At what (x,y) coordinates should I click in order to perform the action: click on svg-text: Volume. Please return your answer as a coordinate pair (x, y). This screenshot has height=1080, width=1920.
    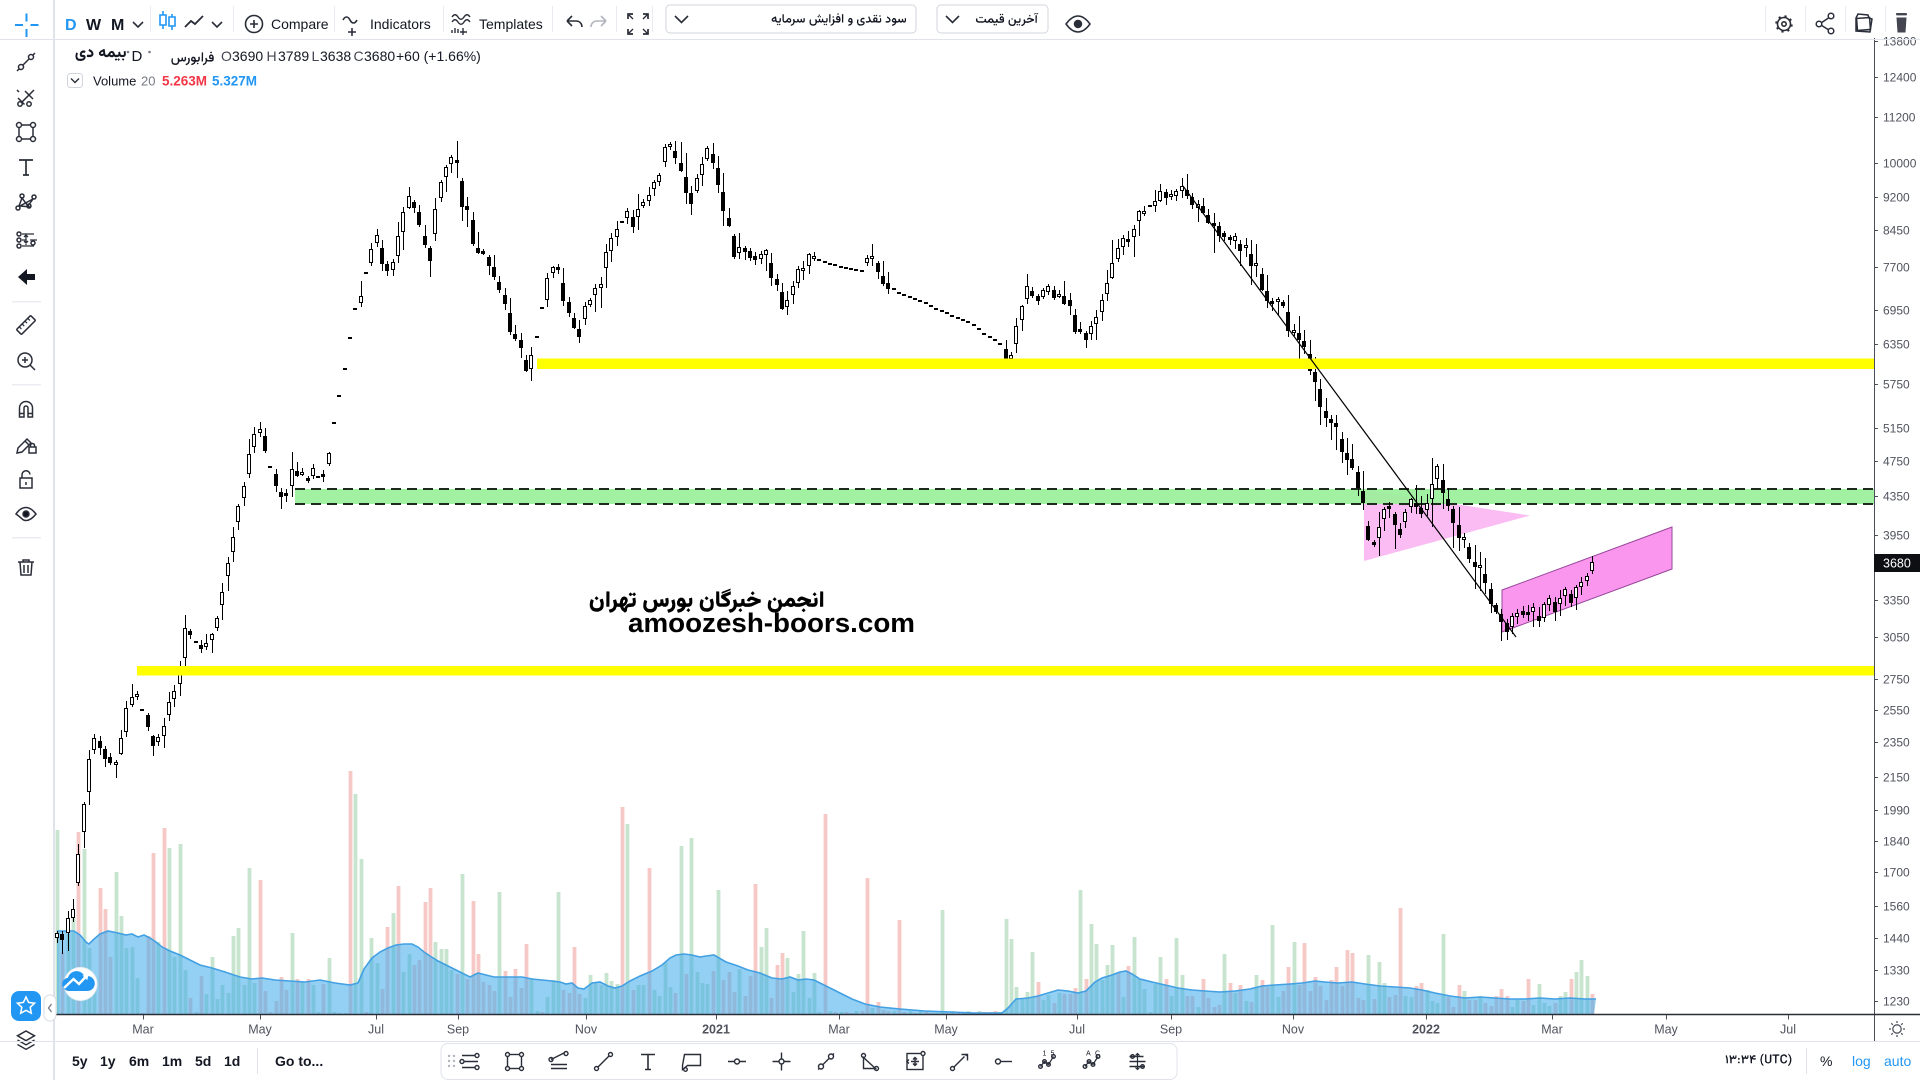
    Looking at the image, I should click on (114, 81).